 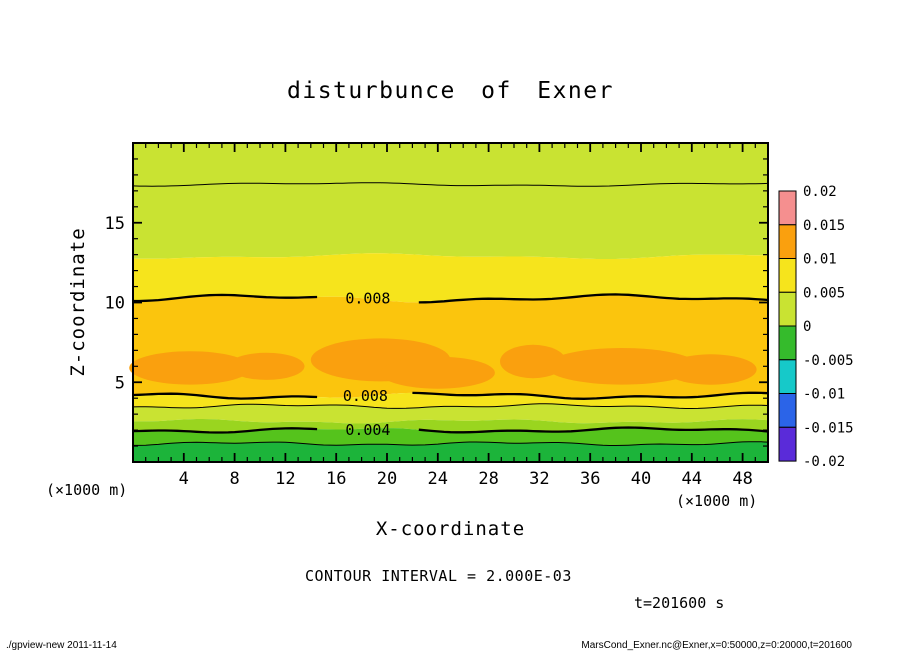 I want to click on x-tick-label: 48, so click(x=742, y=479).